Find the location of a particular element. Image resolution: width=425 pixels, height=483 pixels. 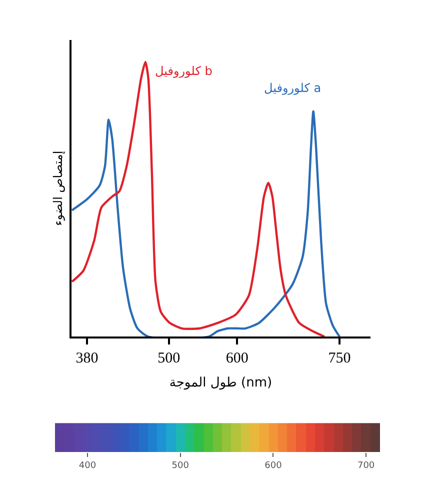

x-tick-label: 700 is located at coordinates (366, 465).